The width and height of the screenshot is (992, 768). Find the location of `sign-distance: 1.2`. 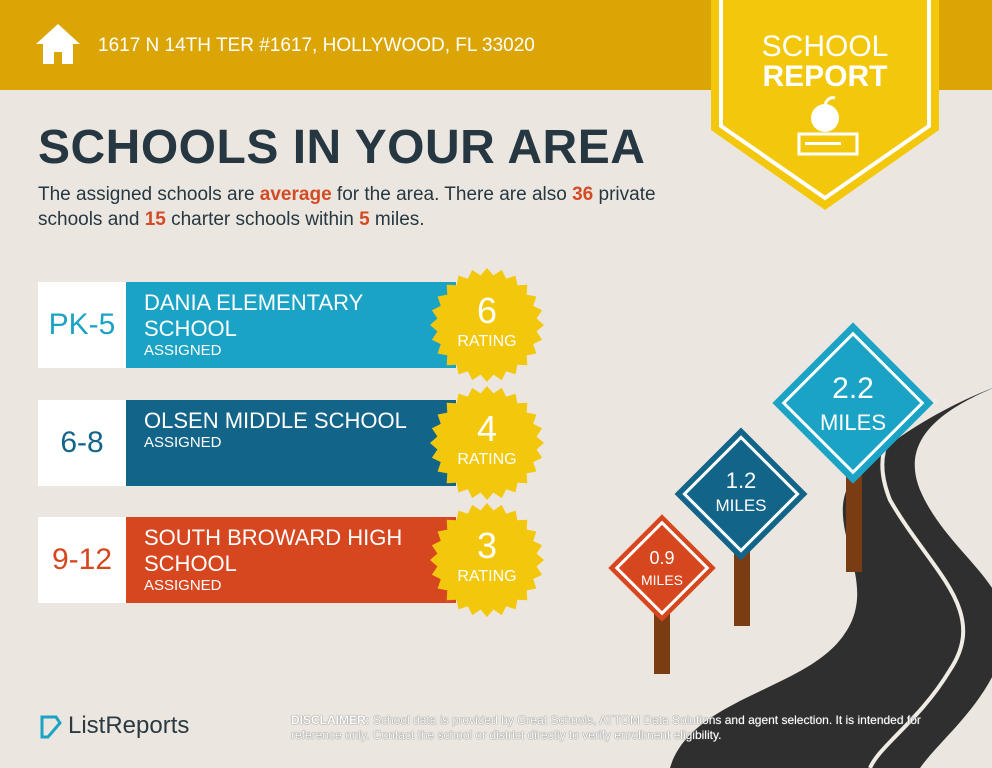

sign-distance: 1.2 is located at coordinates (741, 480).